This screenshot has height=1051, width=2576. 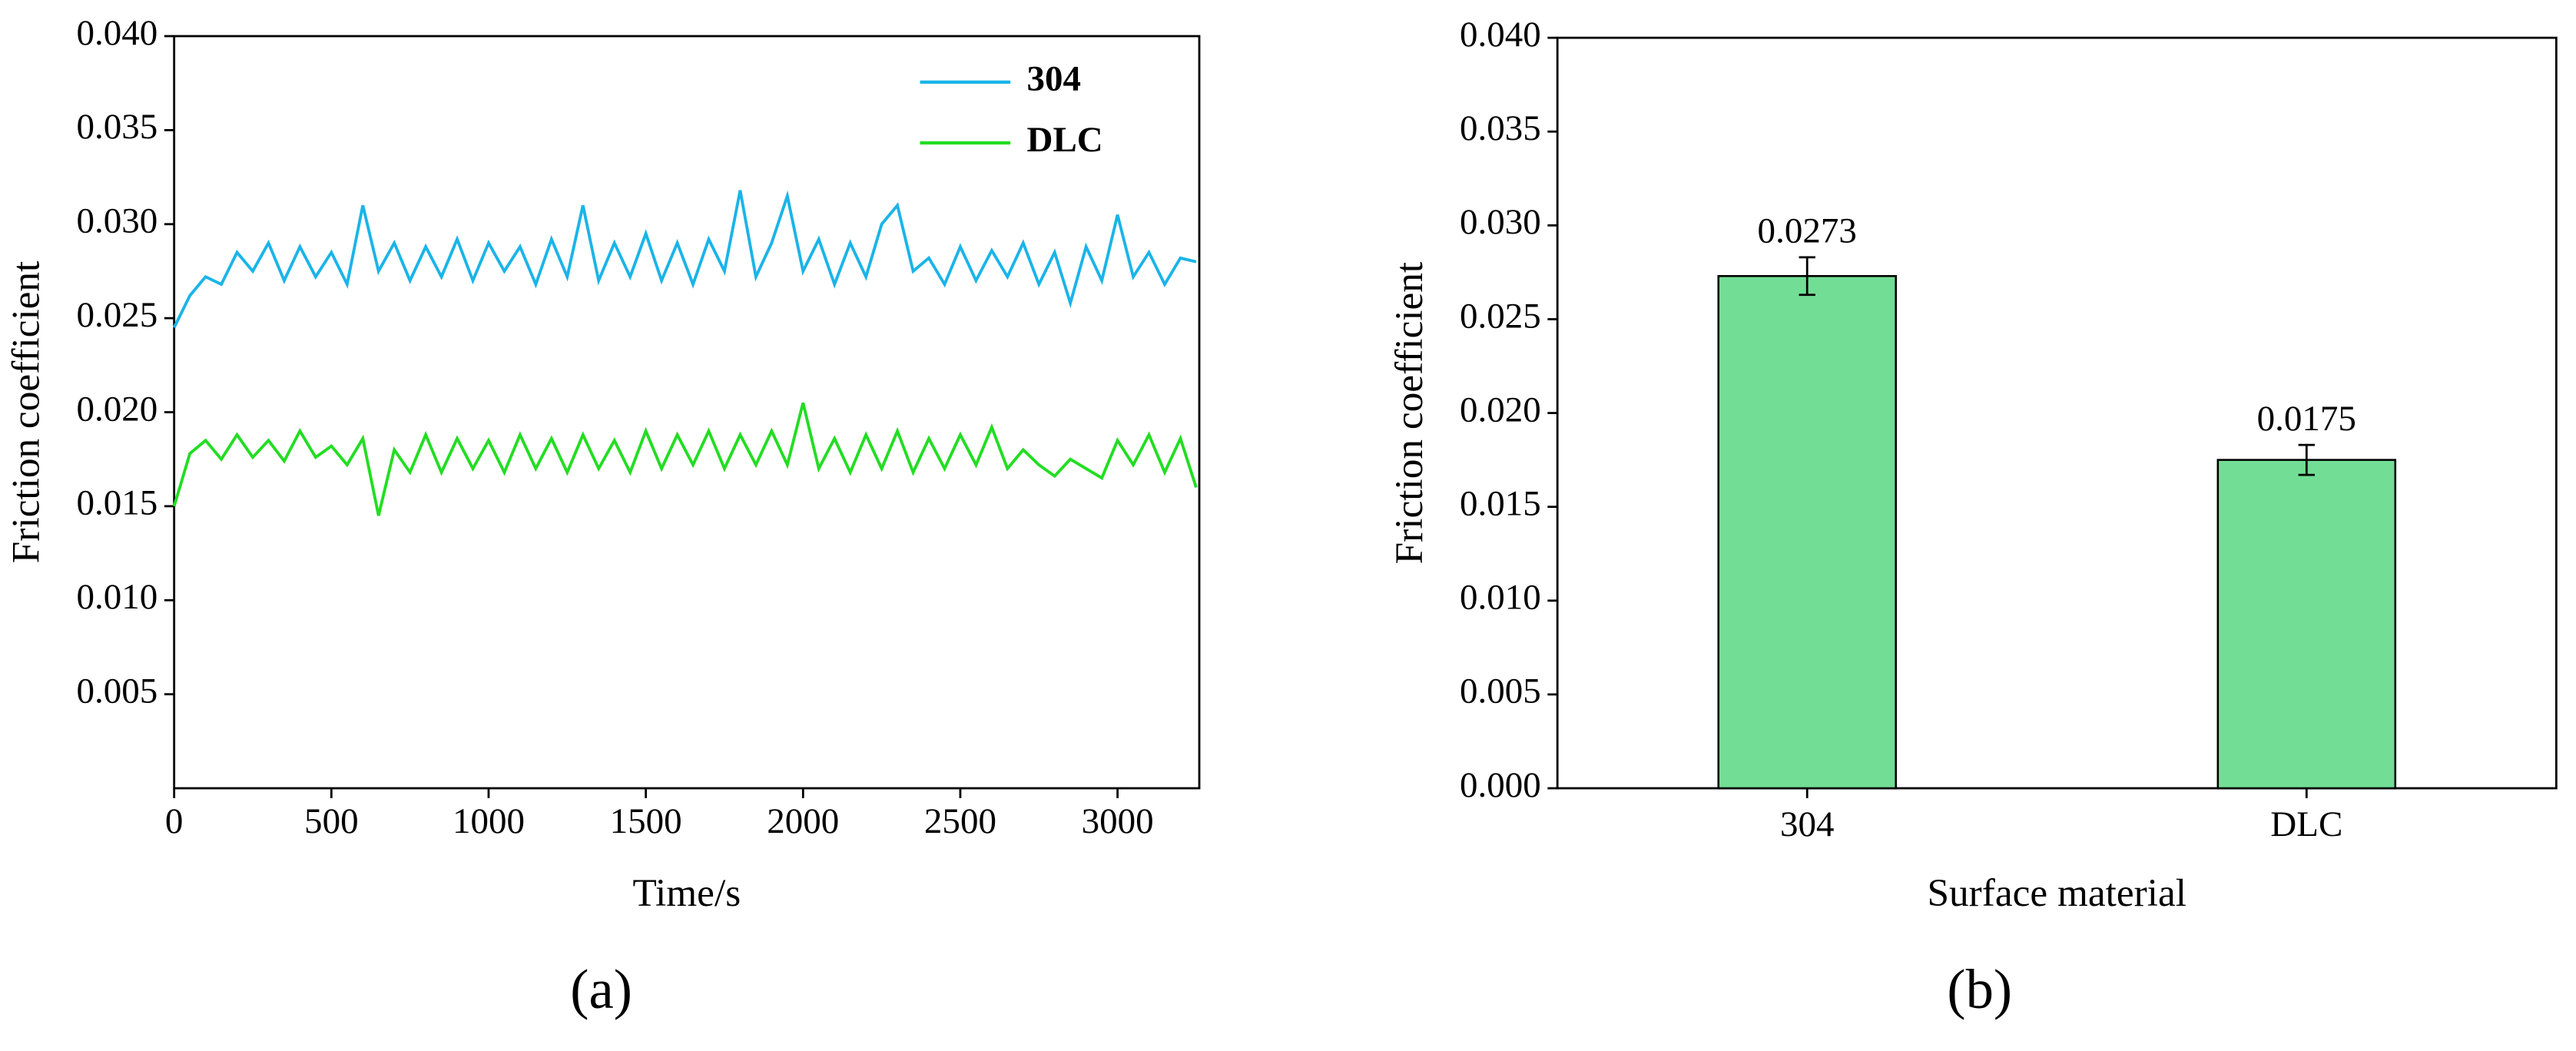 I want to click on x-tick-label: 2500, so click(x=960, y=821).